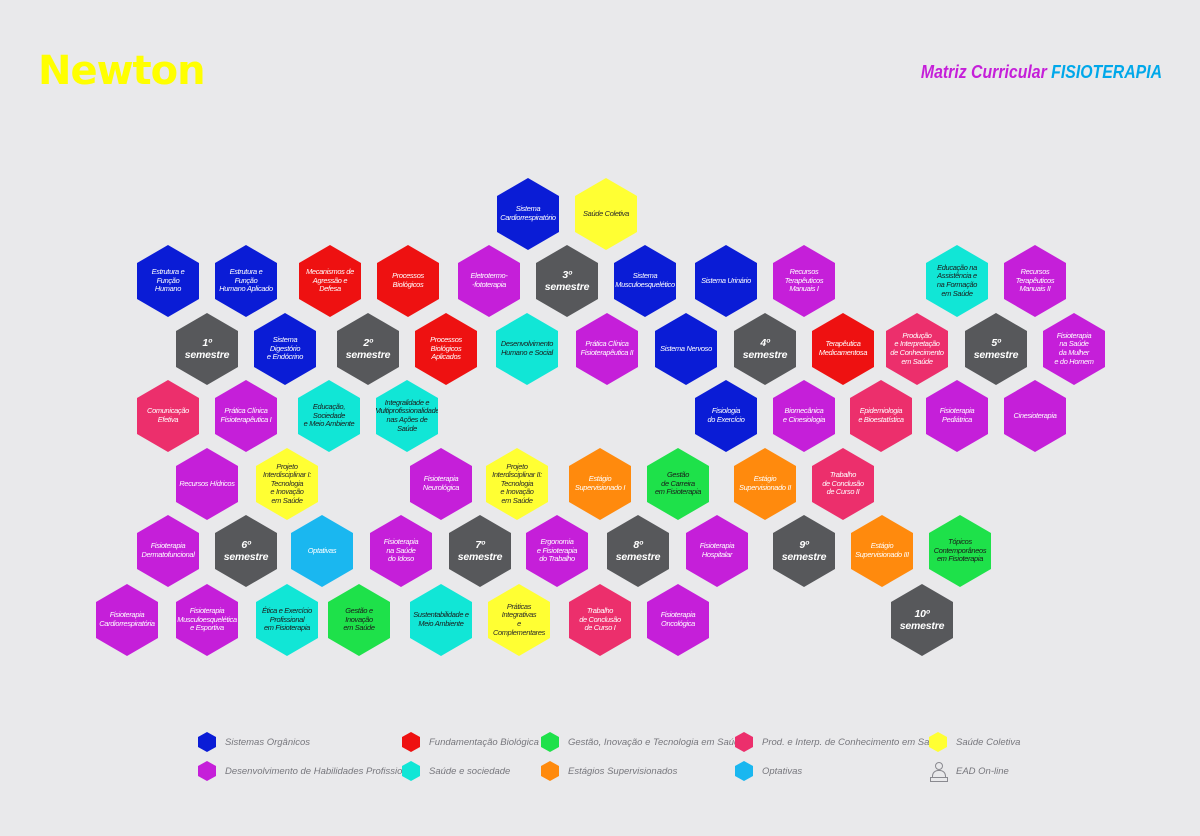 The image size is (1200, 836). What do you see at coordinates (330, 281) in the screenshot?
I see `course-hex: Mecanismos de Agressão e Defesa` at bounding box center [330, 281].